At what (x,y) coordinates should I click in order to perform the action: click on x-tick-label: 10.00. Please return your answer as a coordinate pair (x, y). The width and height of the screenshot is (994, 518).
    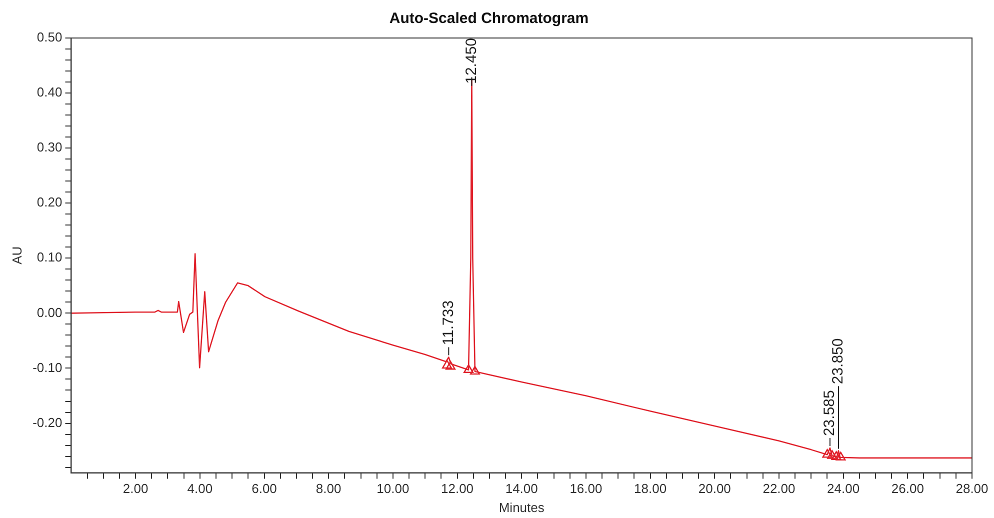
    Looking at the image, I should click on (393, 488).